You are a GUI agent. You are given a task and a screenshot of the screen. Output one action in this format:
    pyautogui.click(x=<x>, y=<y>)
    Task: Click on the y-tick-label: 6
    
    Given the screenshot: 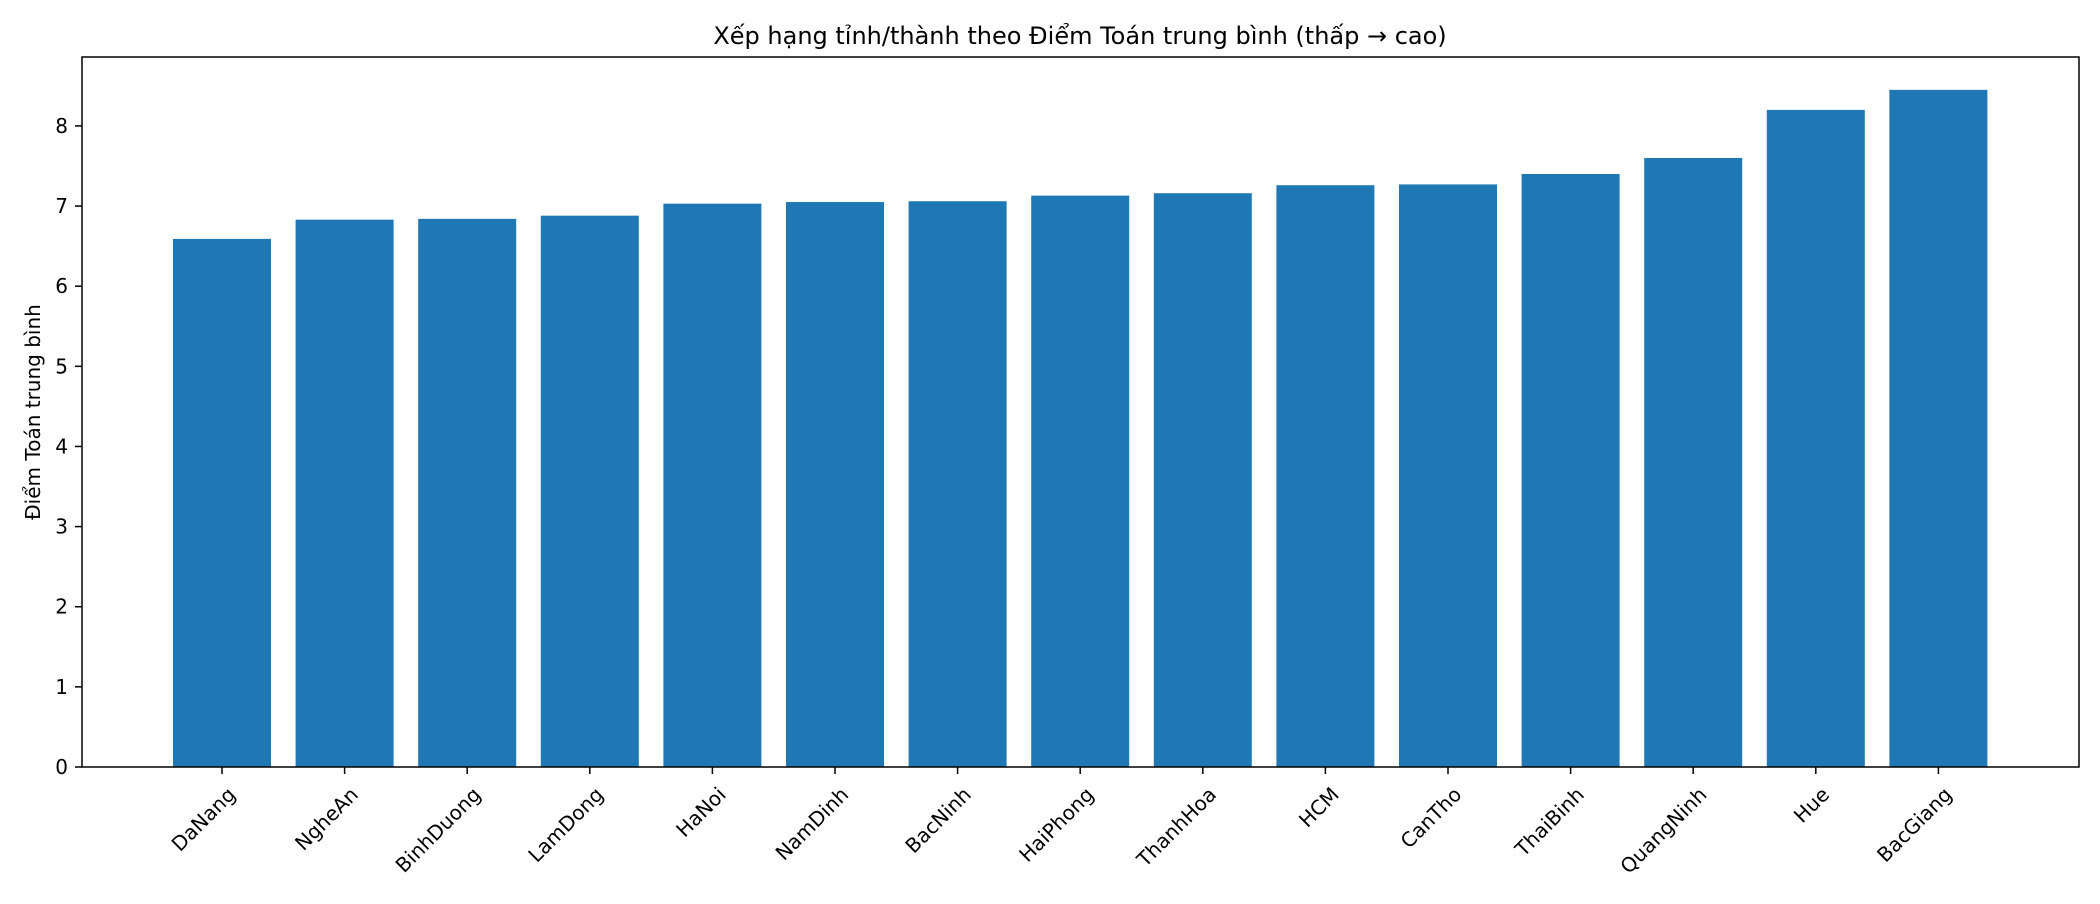 What is the action you would take?
    pyautogui.click(x=61, y=286)
    